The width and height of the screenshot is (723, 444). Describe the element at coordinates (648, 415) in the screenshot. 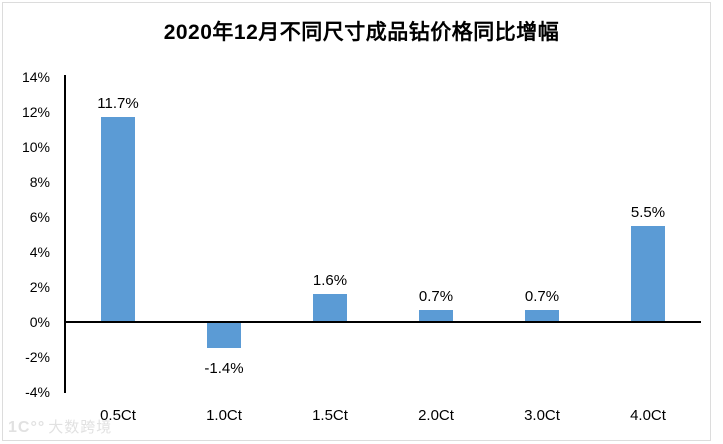

I see `x-category-label: 4.0Ct` at that location.